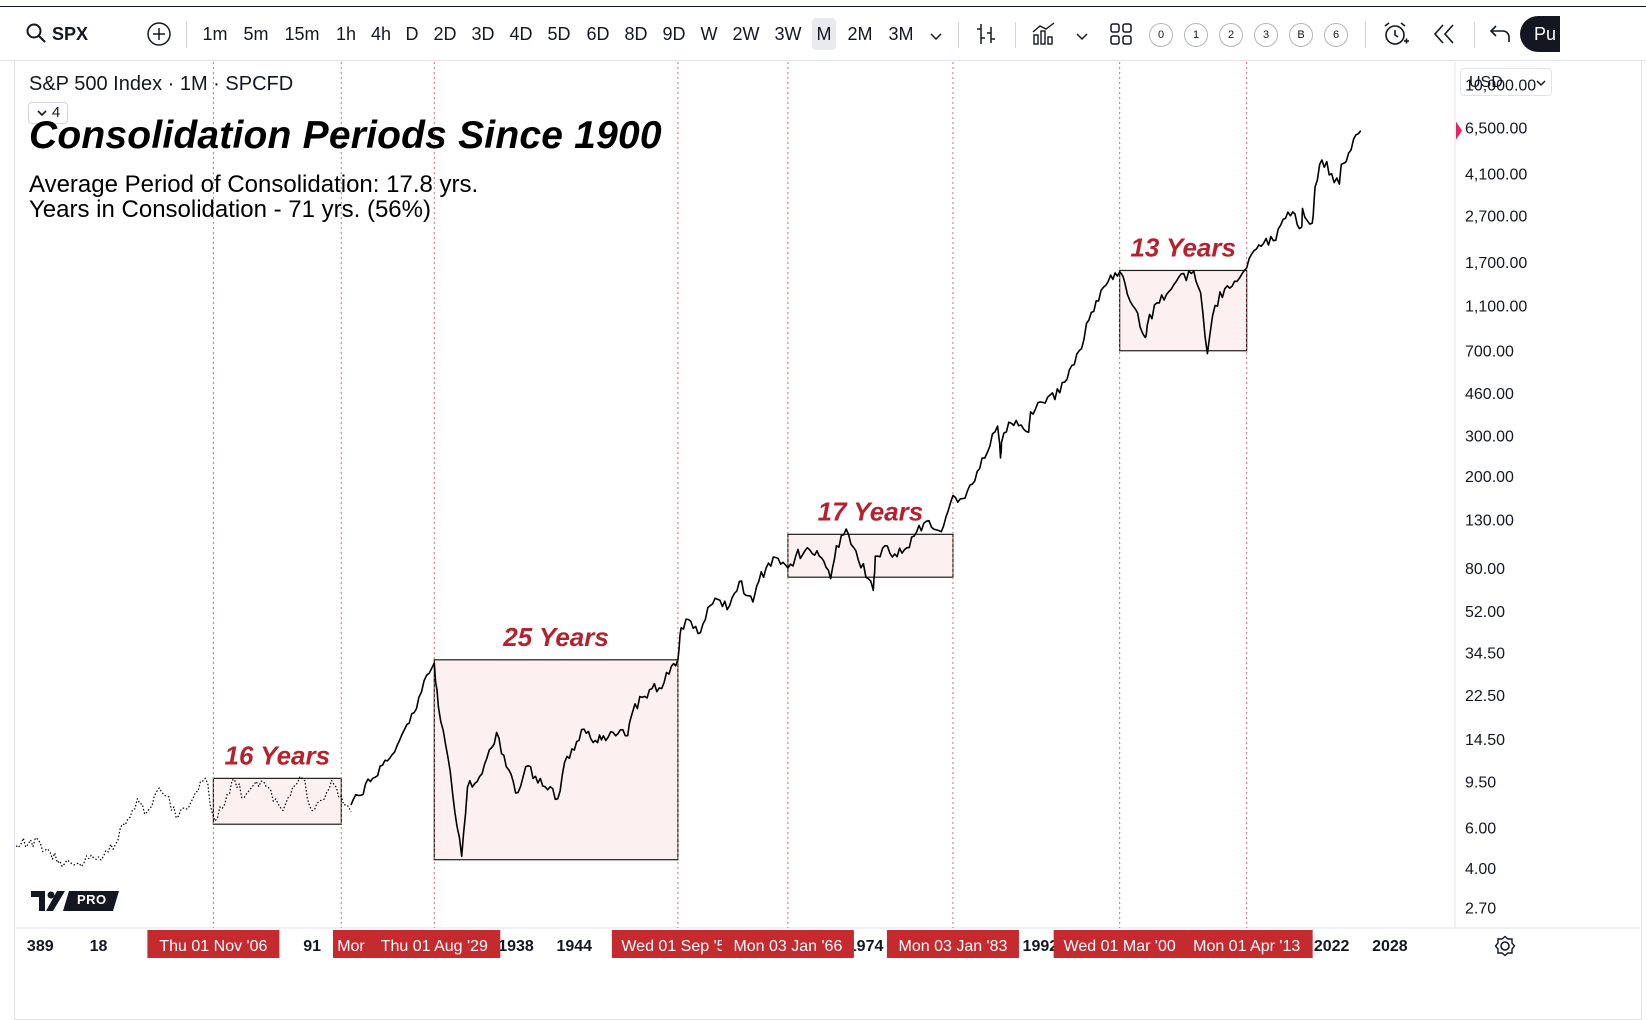  I want to click on price-axis-tick: 1,700.00, so click(1496, 263).